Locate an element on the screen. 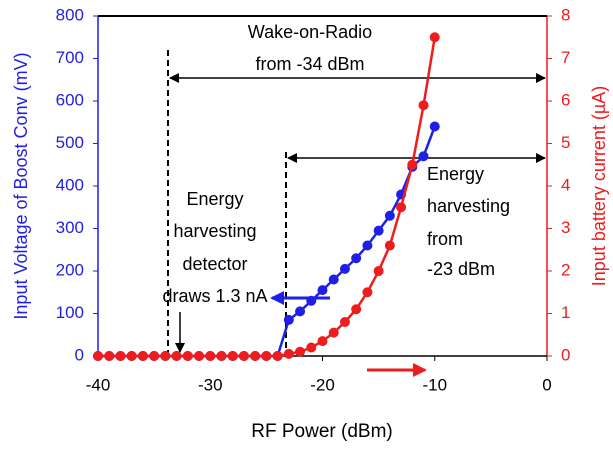  annotation: detector is located at coordinates (214, 264).